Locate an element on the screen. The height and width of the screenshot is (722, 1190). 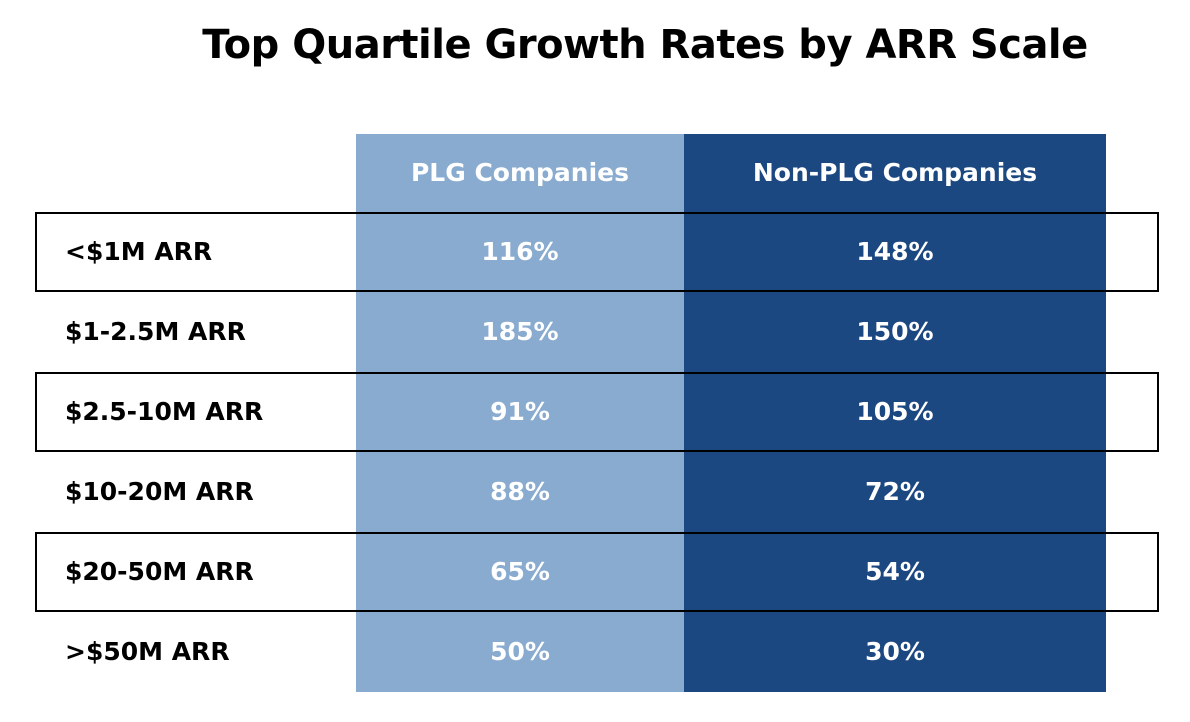
table-row: <$1M ARR 116% 148% is located at coordinates (595, 252).